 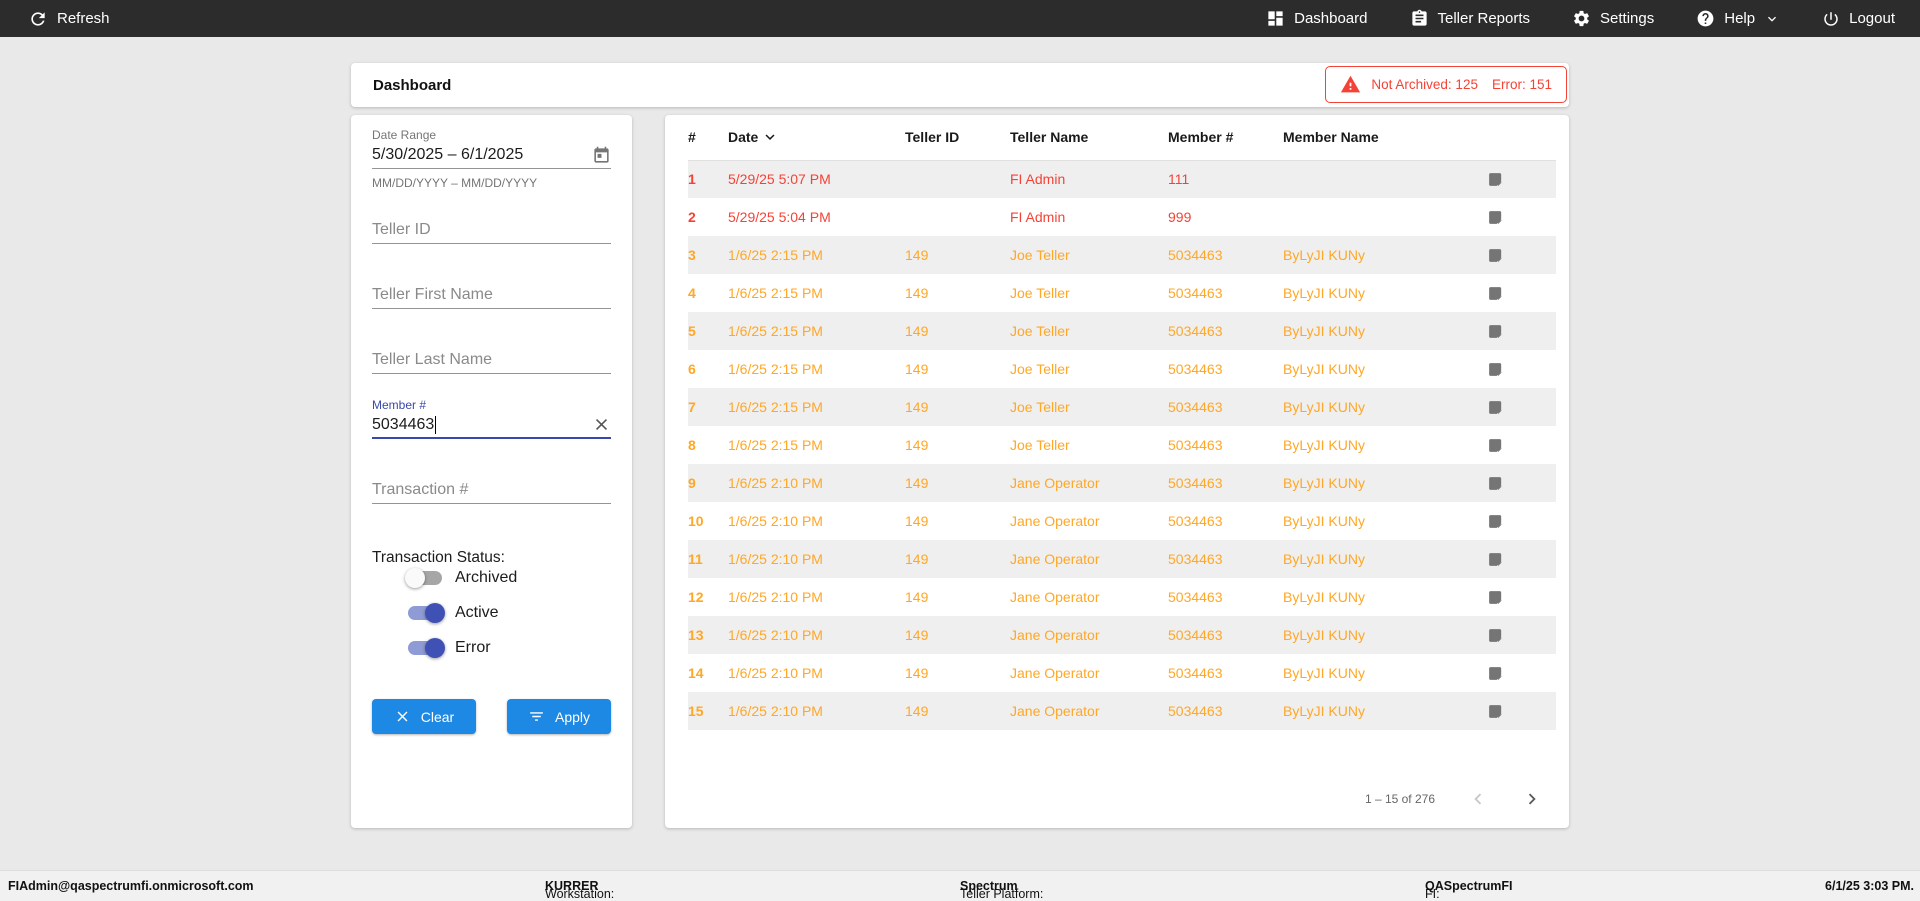 I want to click on transaction-number-input, so click(x=491, y=490).